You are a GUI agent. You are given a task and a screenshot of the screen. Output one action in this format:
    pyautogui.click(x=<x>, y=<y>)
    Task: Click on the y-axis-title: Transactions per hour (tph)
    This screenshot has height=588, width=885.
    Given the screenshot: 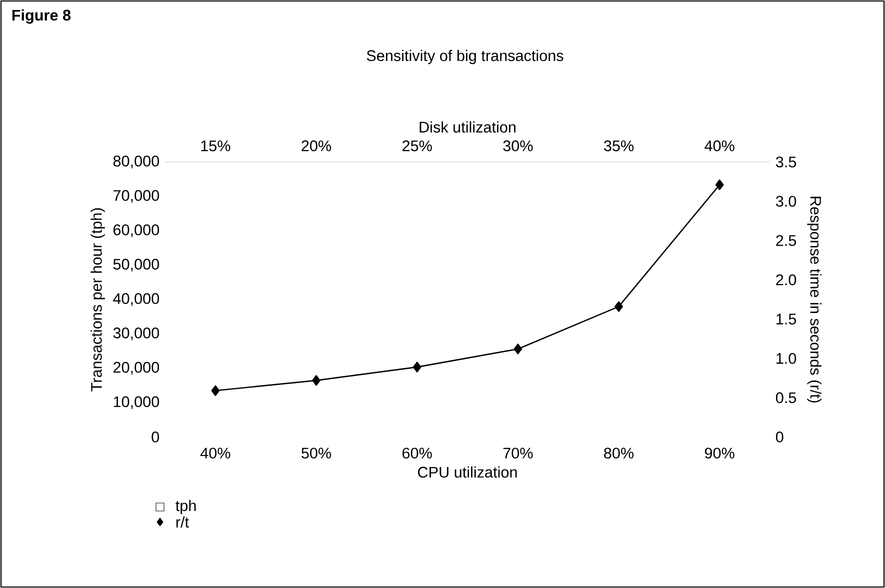 What is the action you would take?
    pyautogui.click(x=97, y=300)
    